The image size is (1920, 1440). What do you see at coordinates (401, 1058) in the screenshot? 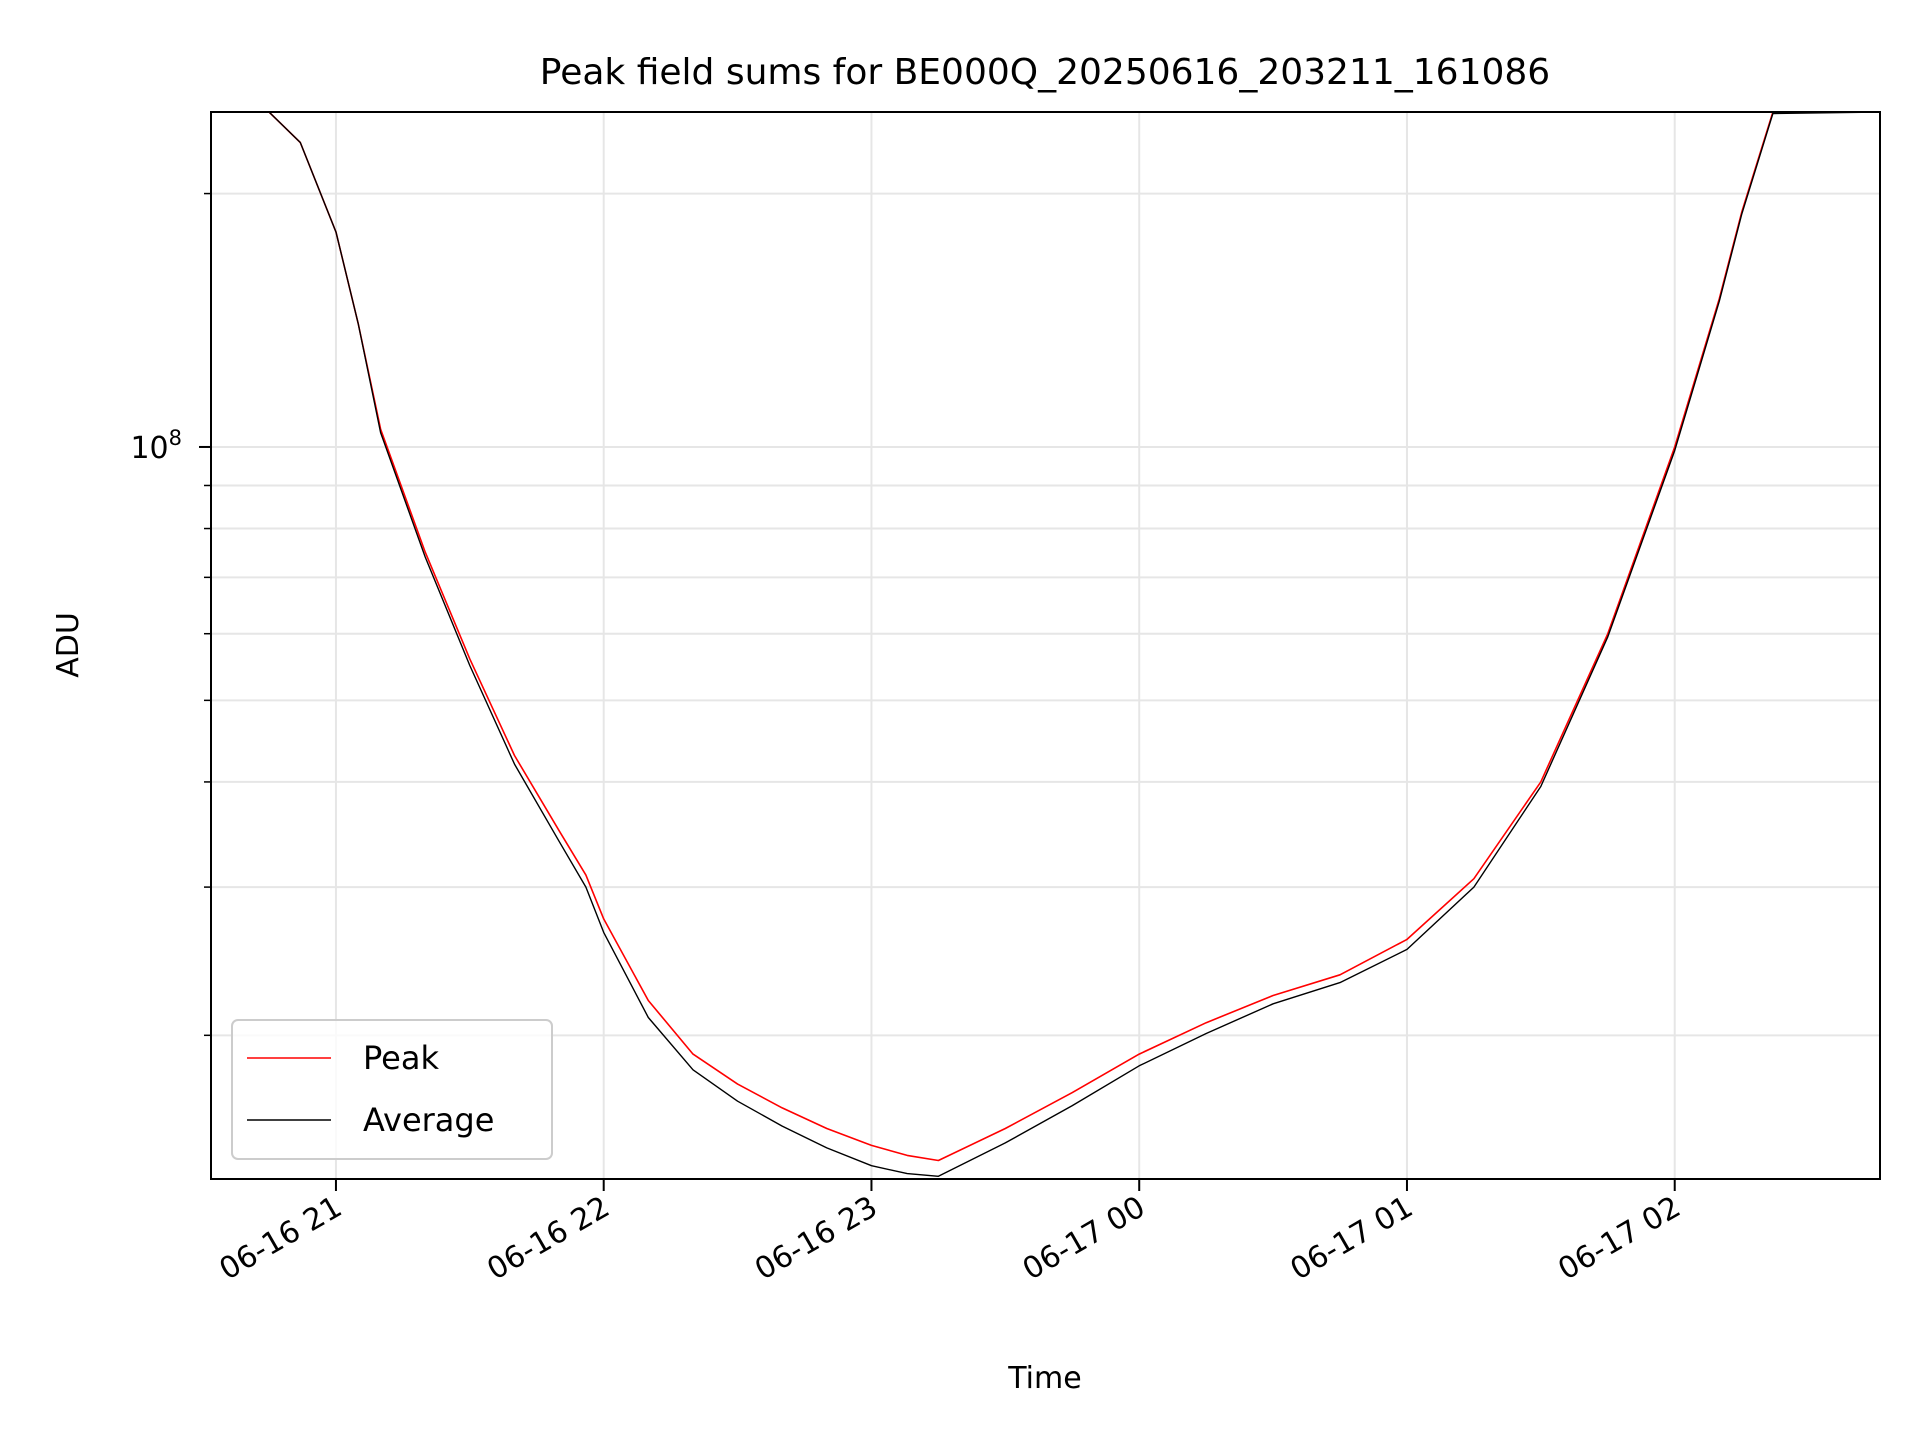
I see `legend-label-peak: Peak` at bounding box center [401, 1058].